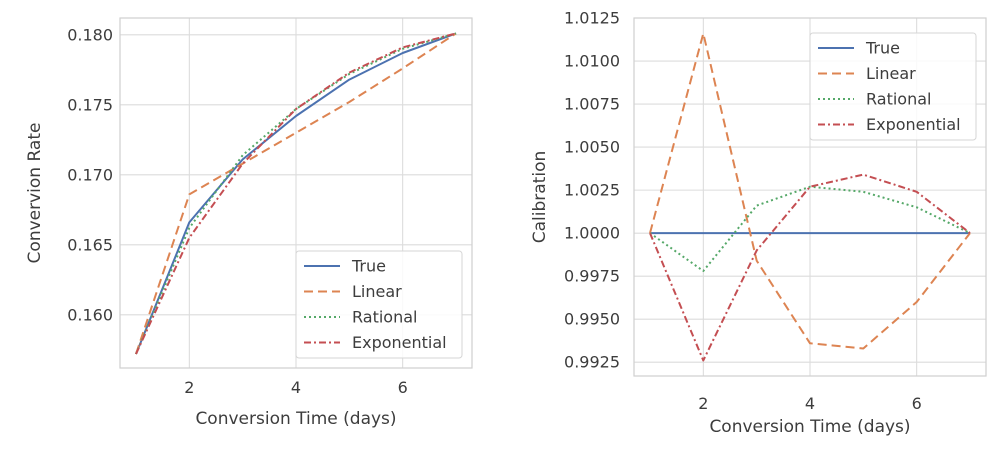  Describe the element at coordinates (810, 228) in the screenshot. I see `series-line-rational` at that location.